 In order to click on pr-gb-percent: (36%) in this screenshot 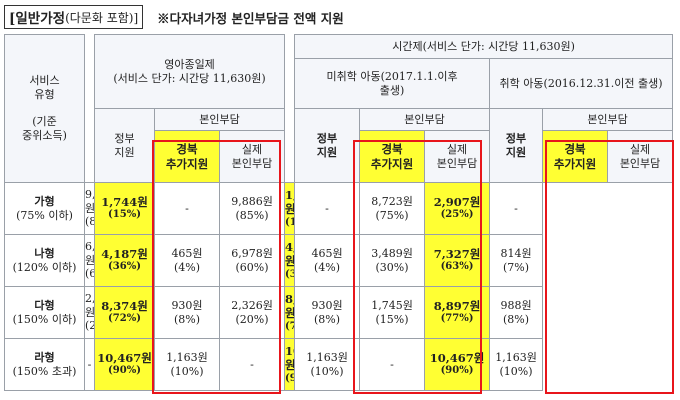, I will do `click(289, 274)`.